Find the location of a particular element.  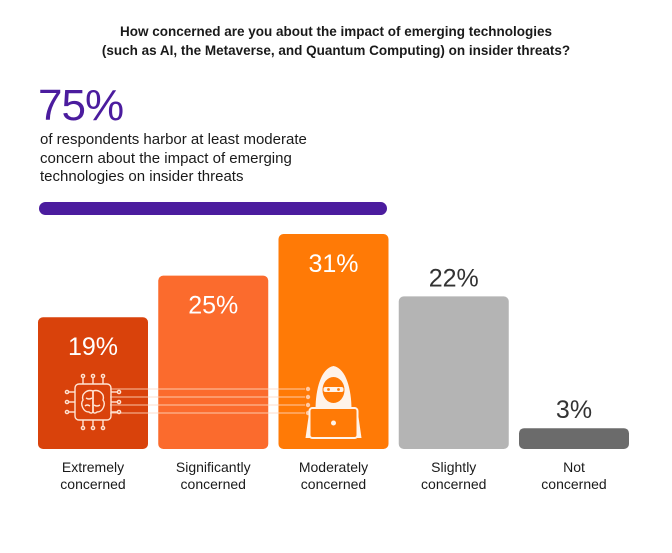

category-label-moderately-concerned-line-1: Moderately is located at coordinates (333, 467).